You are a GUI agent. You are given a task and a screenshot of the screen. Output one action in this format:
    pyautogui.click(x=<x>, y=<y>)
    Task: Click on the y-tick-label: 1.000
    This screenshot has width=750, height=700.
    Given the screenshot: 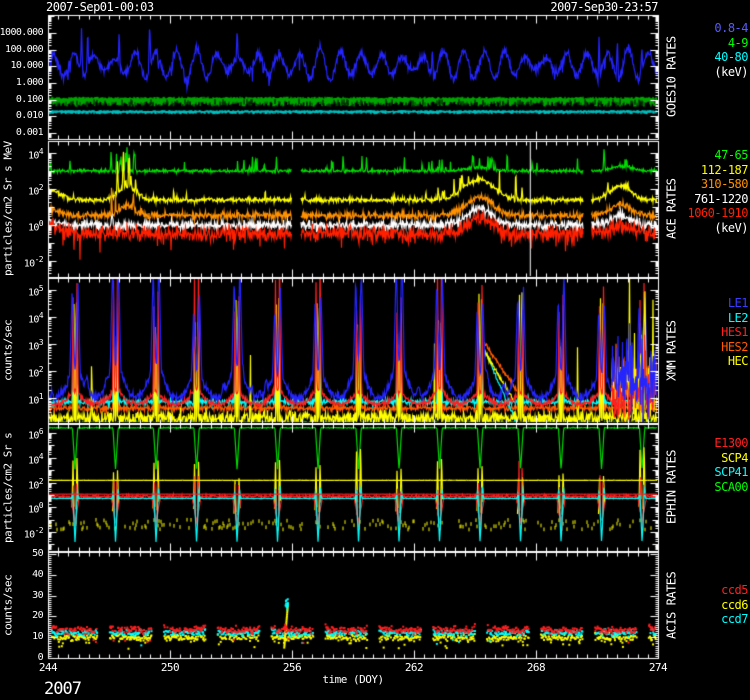 What is the action you would take?
    pyautogui.click(x=29, y=82)
    